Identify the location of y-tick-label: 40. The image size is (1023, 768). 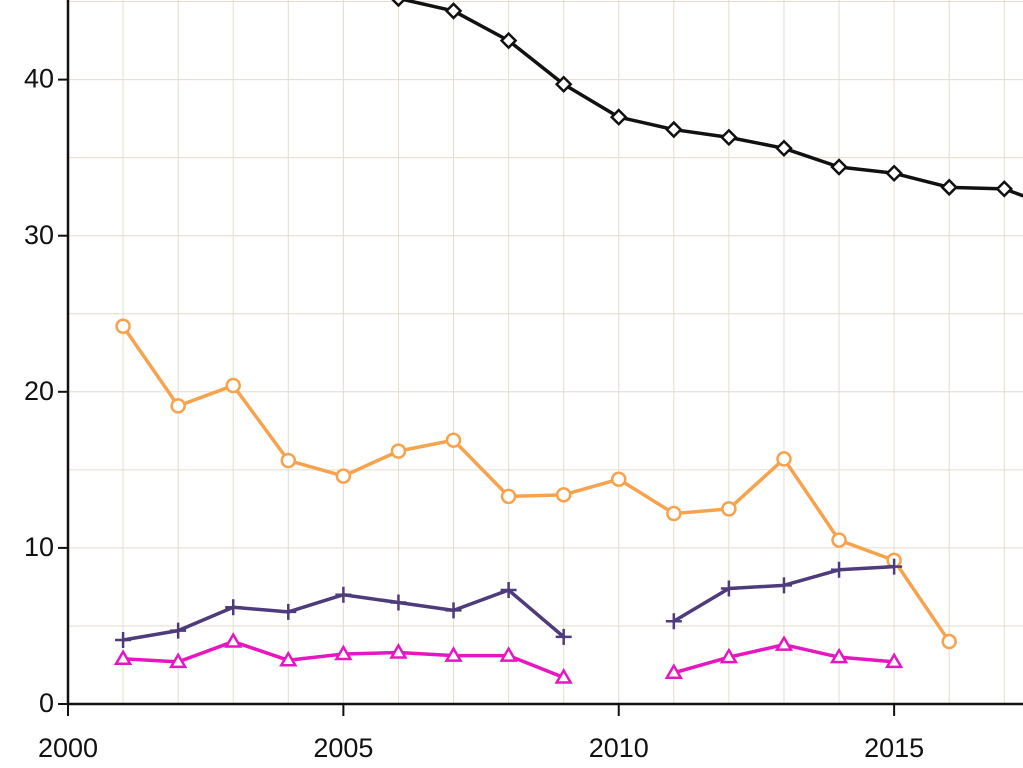
(39, 79).